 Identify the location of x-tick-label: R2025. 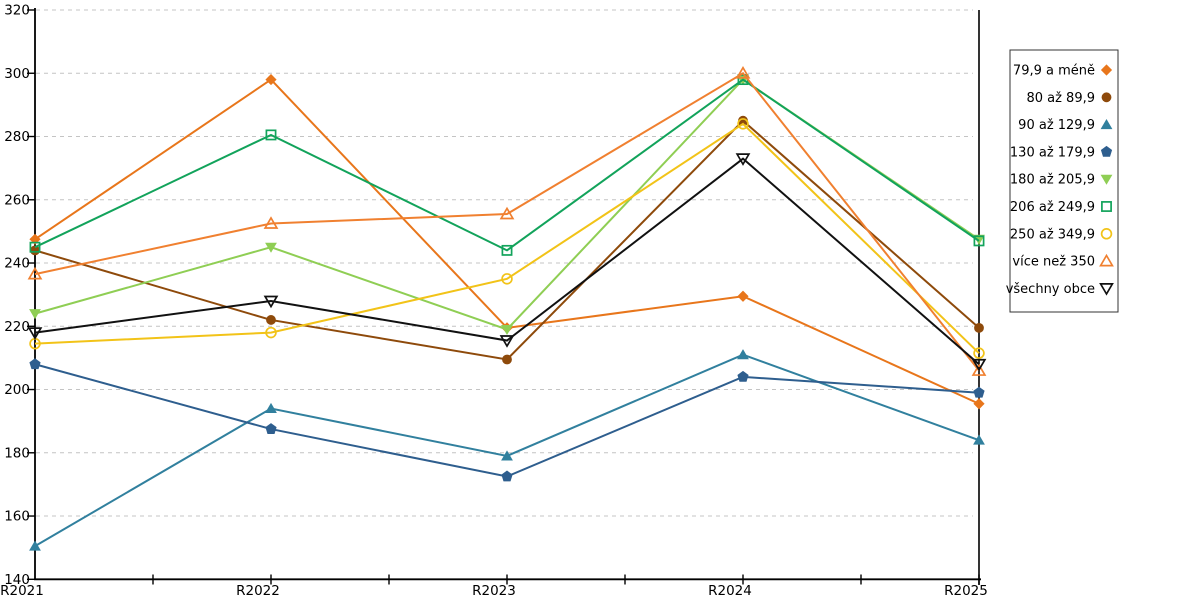
(966, 591).